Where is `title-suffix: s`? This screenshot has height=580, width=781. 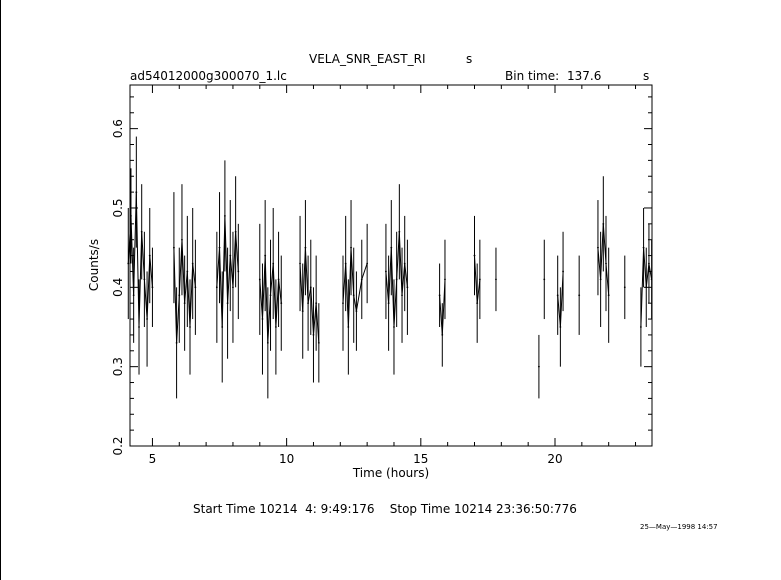 title-suffix: s is located at coordinates (469, 59).